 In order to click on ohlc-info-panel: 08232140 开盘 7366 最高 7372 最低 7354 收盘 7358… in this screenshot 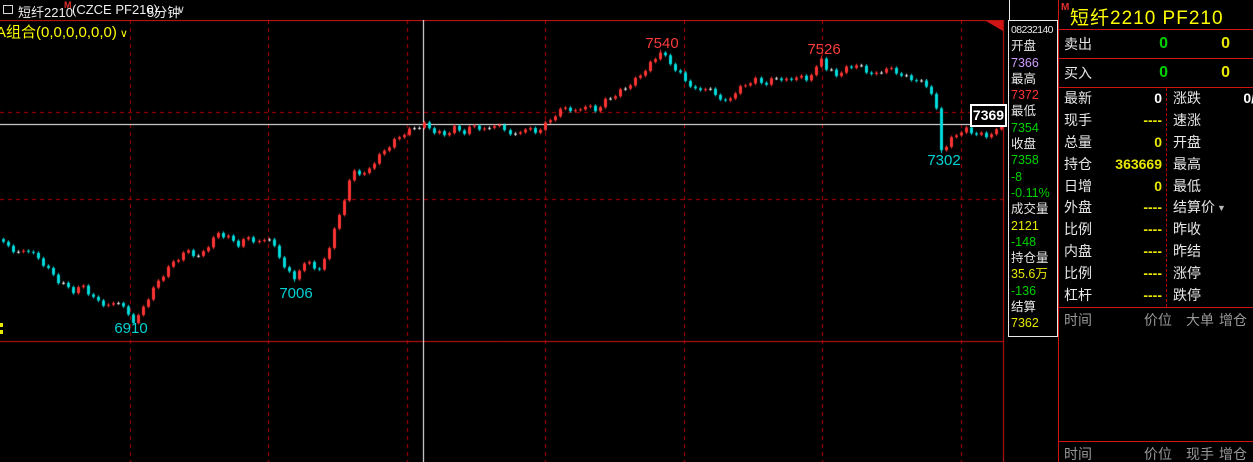, I will do `click(1033, 178)`.